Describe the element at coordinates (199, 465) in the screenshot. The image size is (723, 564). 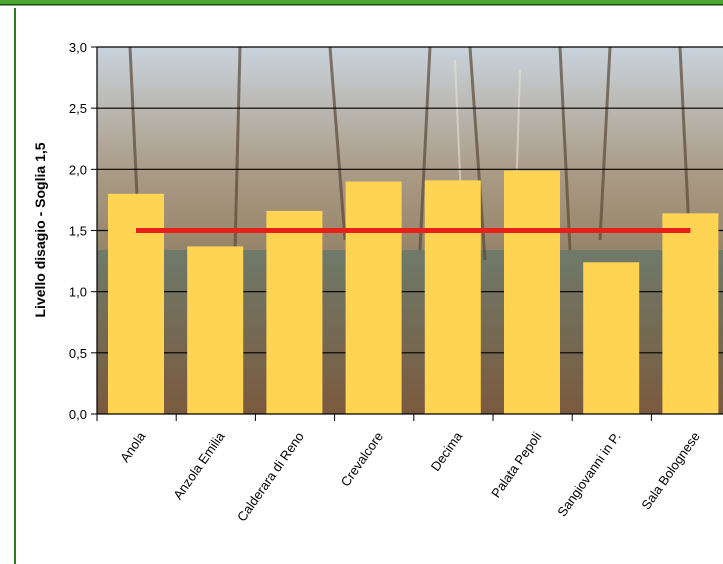
I see `x-category-label: Anzola Emilia` at that location.